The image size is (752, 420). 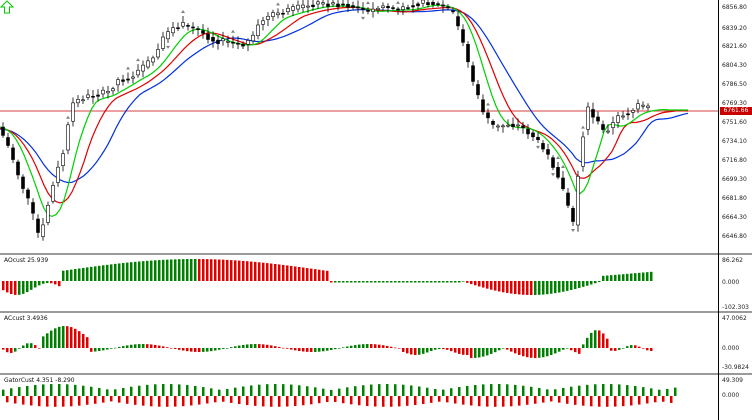 I want to click on ao-scale-label: 0.000, so click(x=731, y=282).